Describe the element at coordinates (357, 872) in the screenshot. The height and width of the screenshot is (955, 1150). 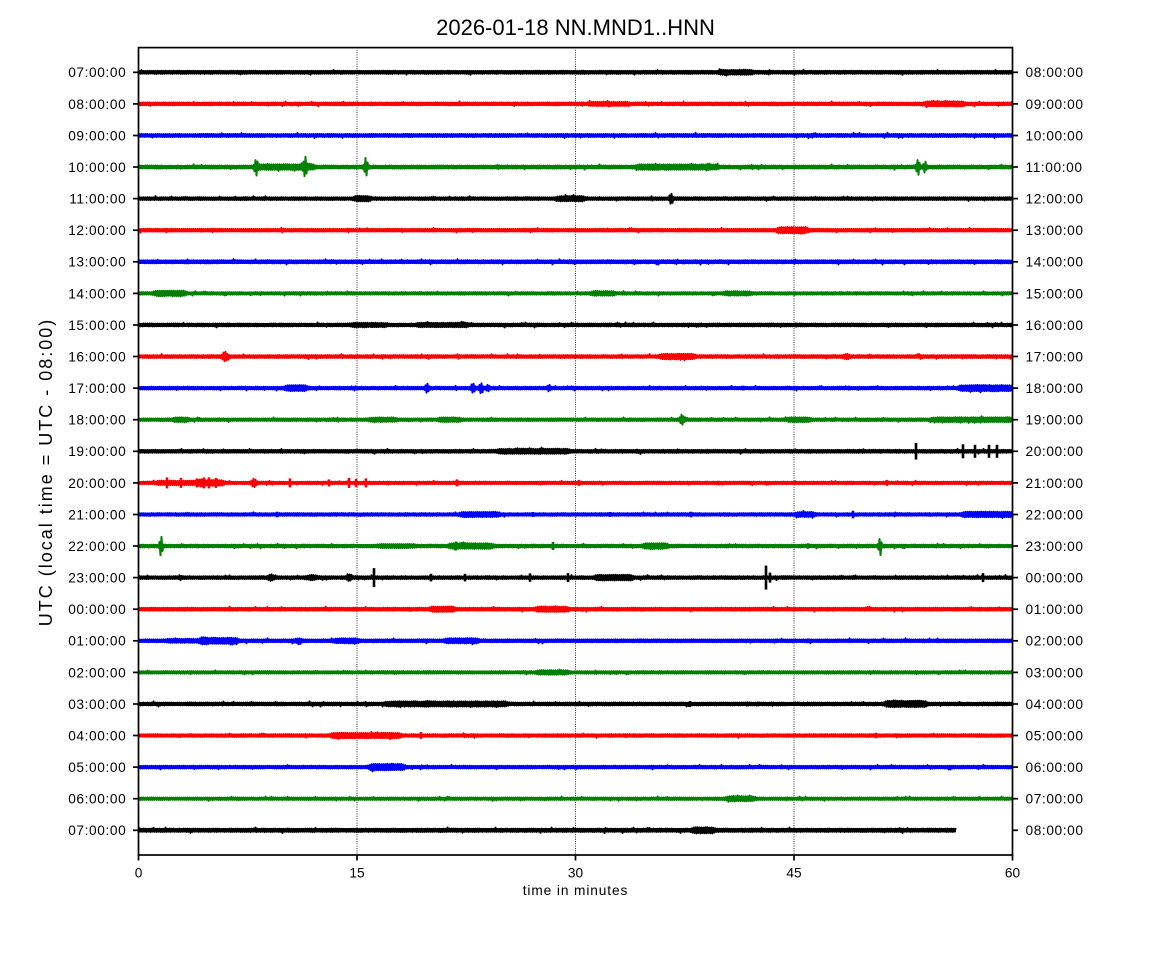
I see `svg-text: 15` at that location.